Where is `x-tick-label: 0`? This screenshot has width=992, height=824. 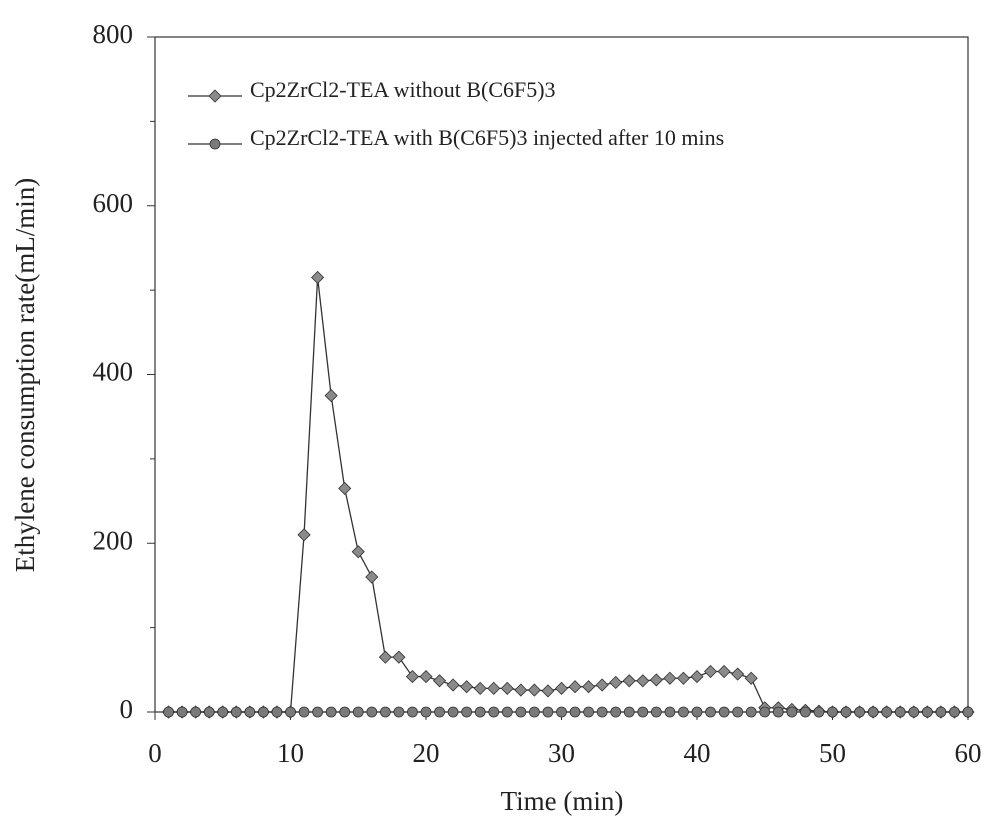
x-tick-label: 0 is located at coordinates (155, 753).